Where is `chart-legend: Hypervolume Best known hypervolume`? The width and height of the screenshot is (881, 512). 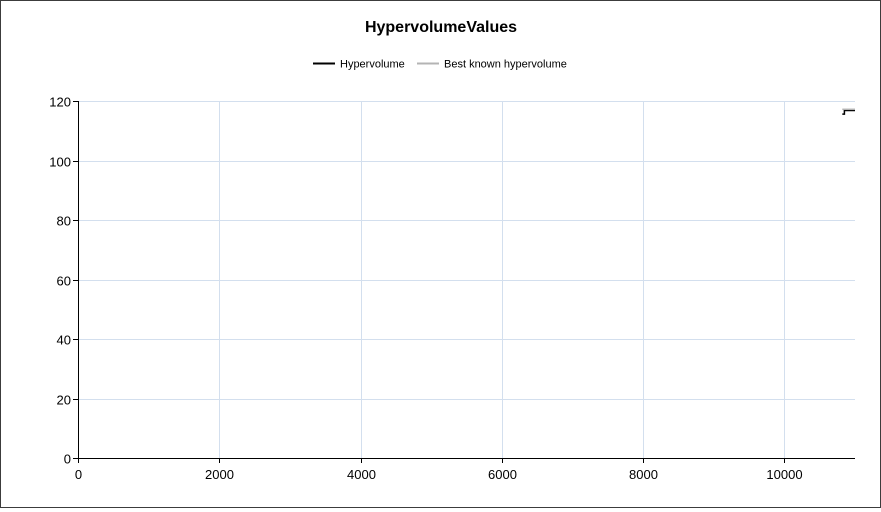 chart-legend: Hypervolume Best known hypervolume is located at coordinates (440, 65).